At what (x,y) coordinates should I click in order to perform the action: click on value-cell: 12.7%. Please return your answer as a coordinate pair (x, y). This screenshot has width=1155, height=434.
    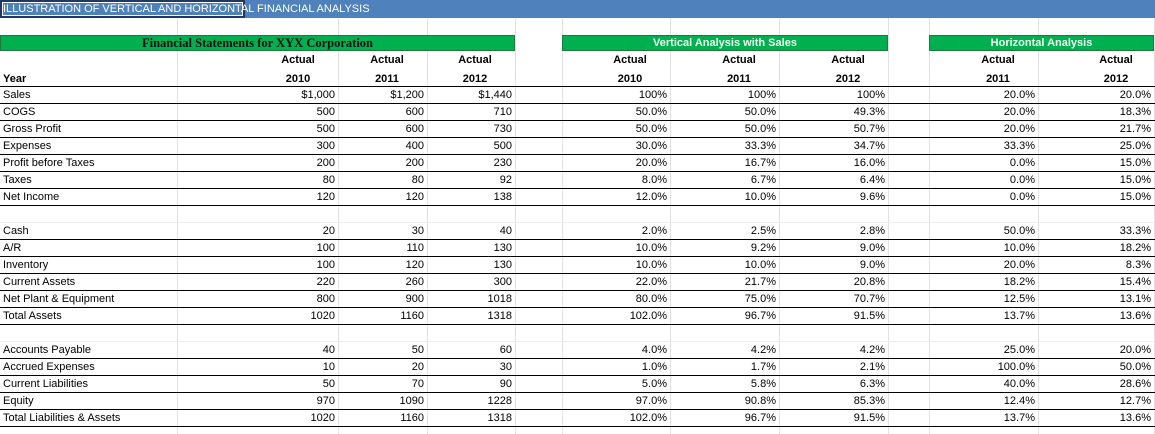
    Looking at the image, I should click on (1135, 401).